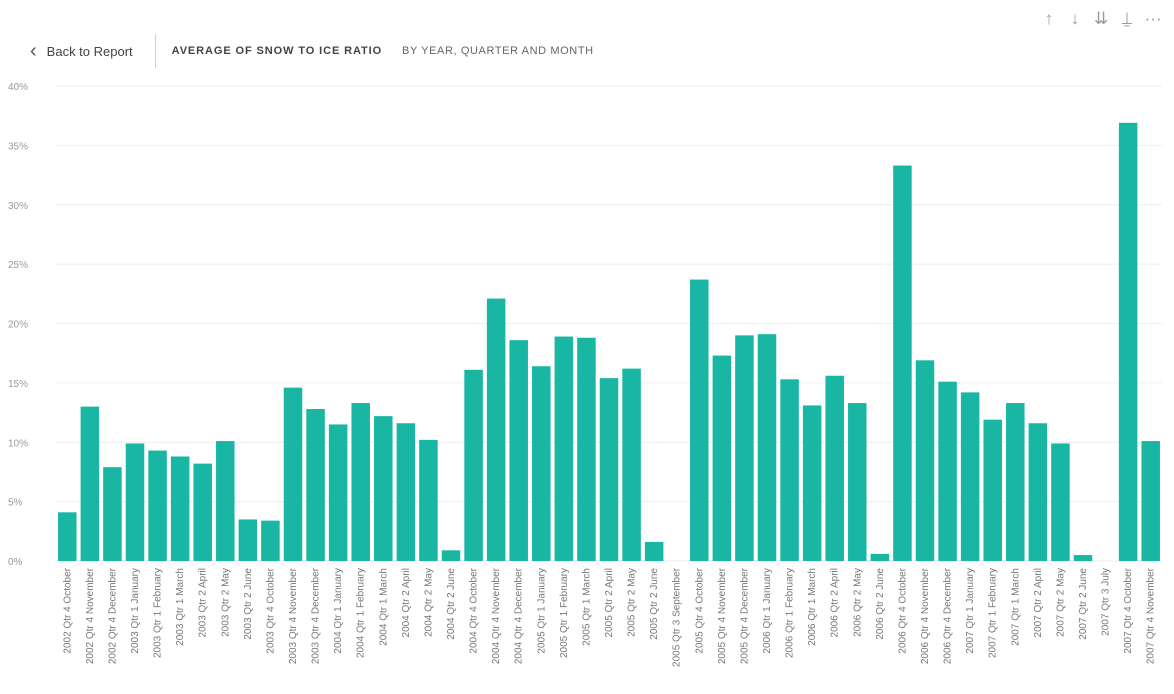 Image resolution: width=1174 pixels, height=694 pixels. What do you see at coordinates (15, 562) in the screenshot?
I see `y-tick-label: 0%` at bounding box center [15, 562].